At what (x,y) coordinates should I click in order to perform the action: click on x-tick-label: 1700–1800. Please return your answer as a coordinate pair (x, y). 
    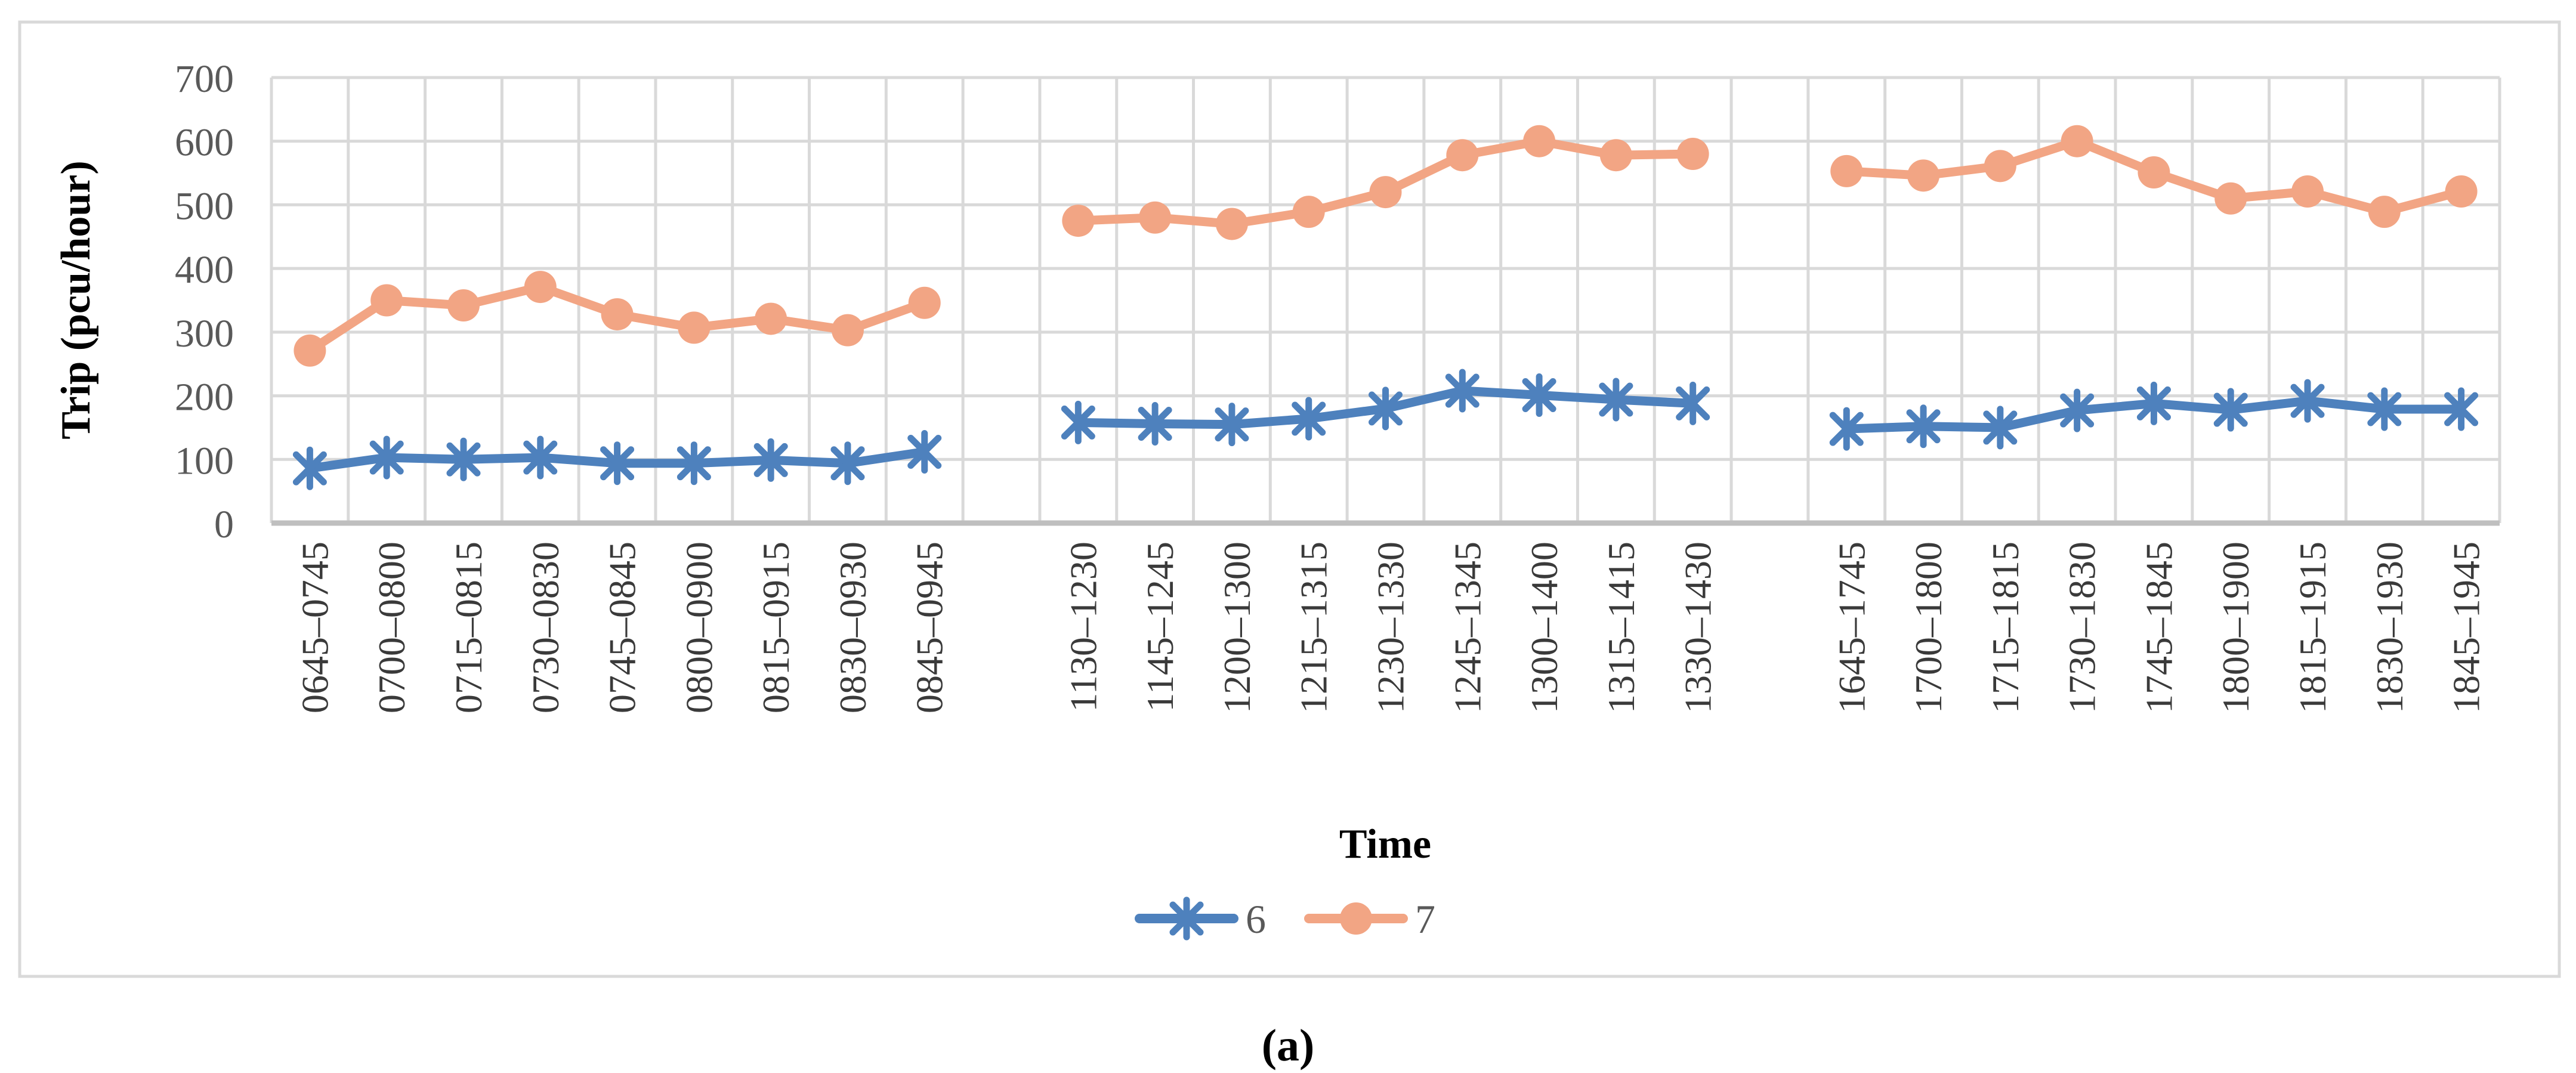
    Looking at the image, I should click on (1928, 627).